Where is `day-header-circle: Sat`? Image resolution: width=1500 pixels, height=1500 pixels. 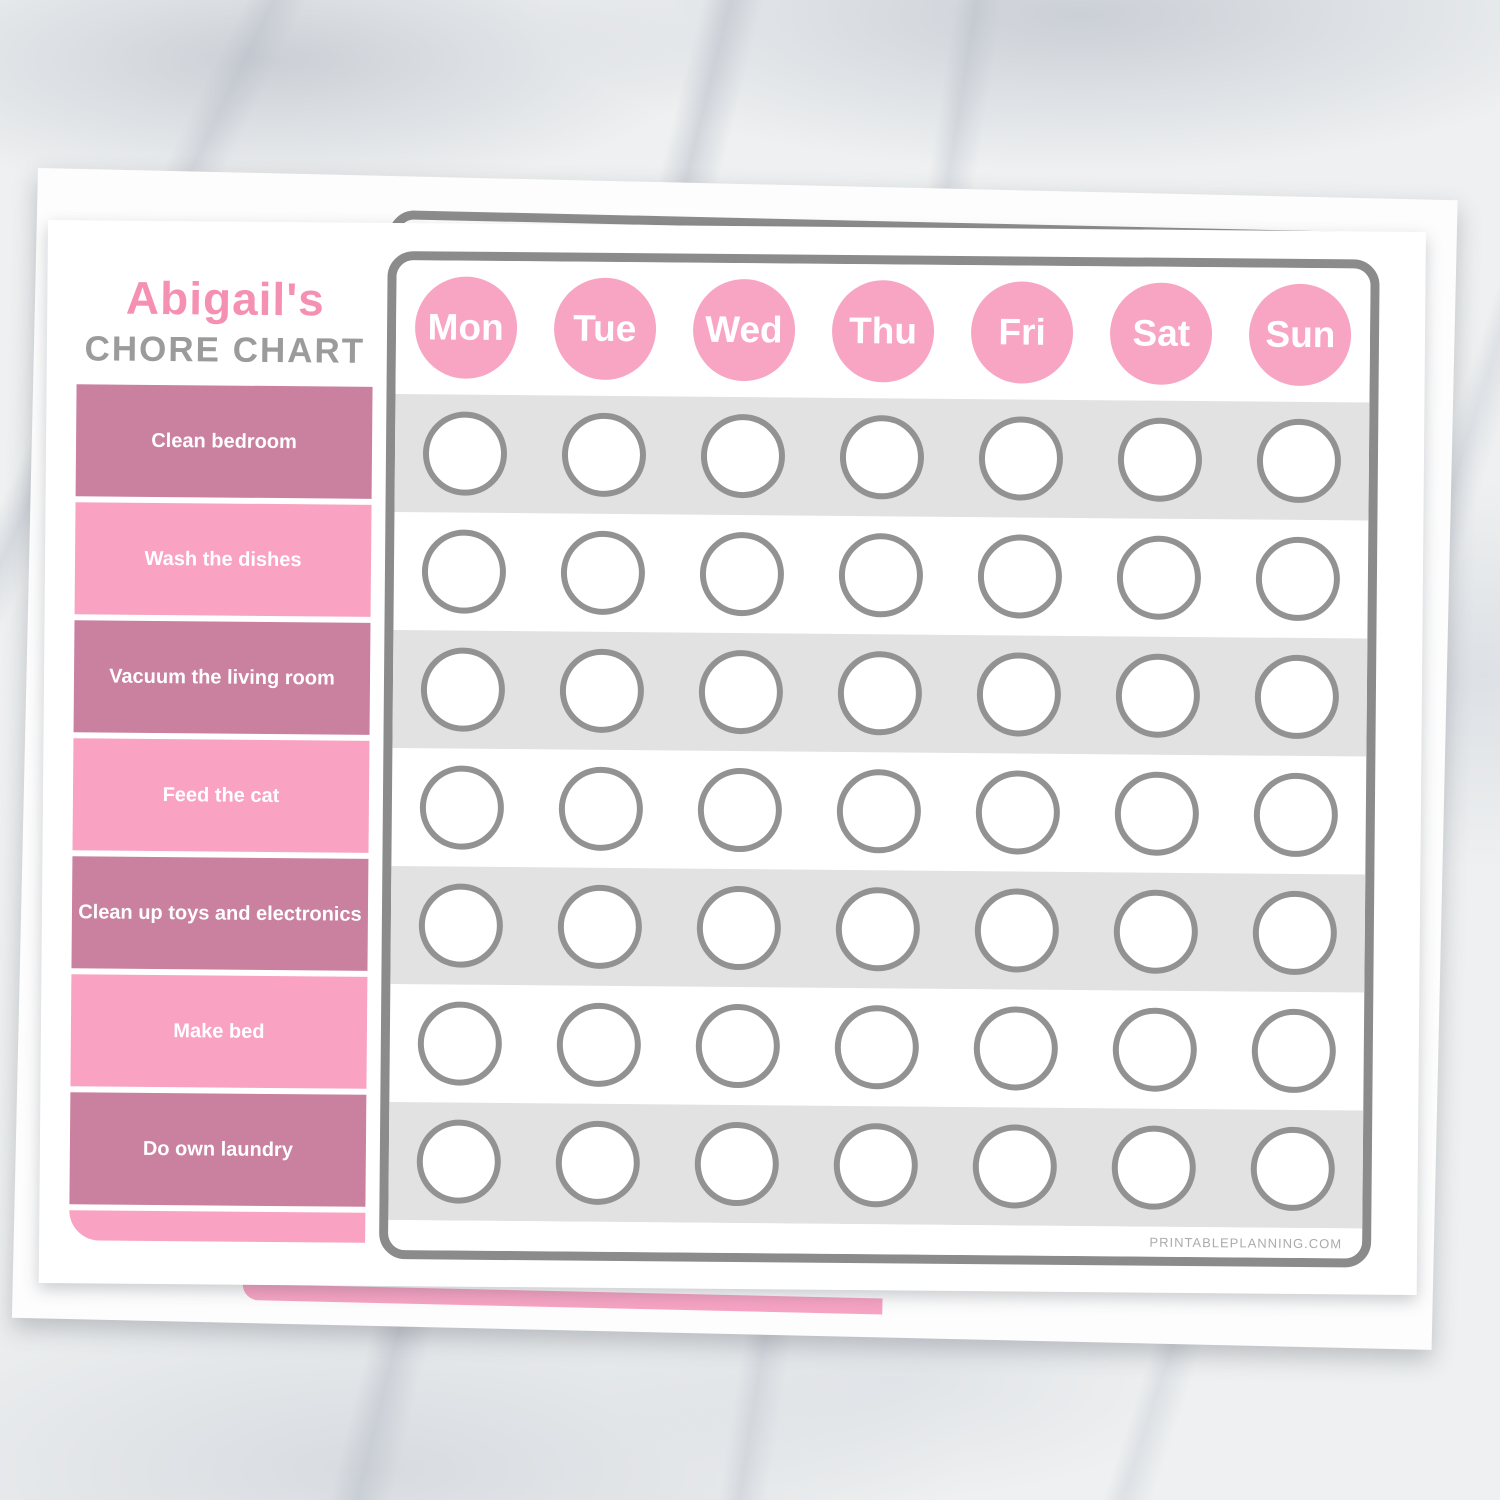 day-header-circle: Sat is located at coordinates (1161, 334).